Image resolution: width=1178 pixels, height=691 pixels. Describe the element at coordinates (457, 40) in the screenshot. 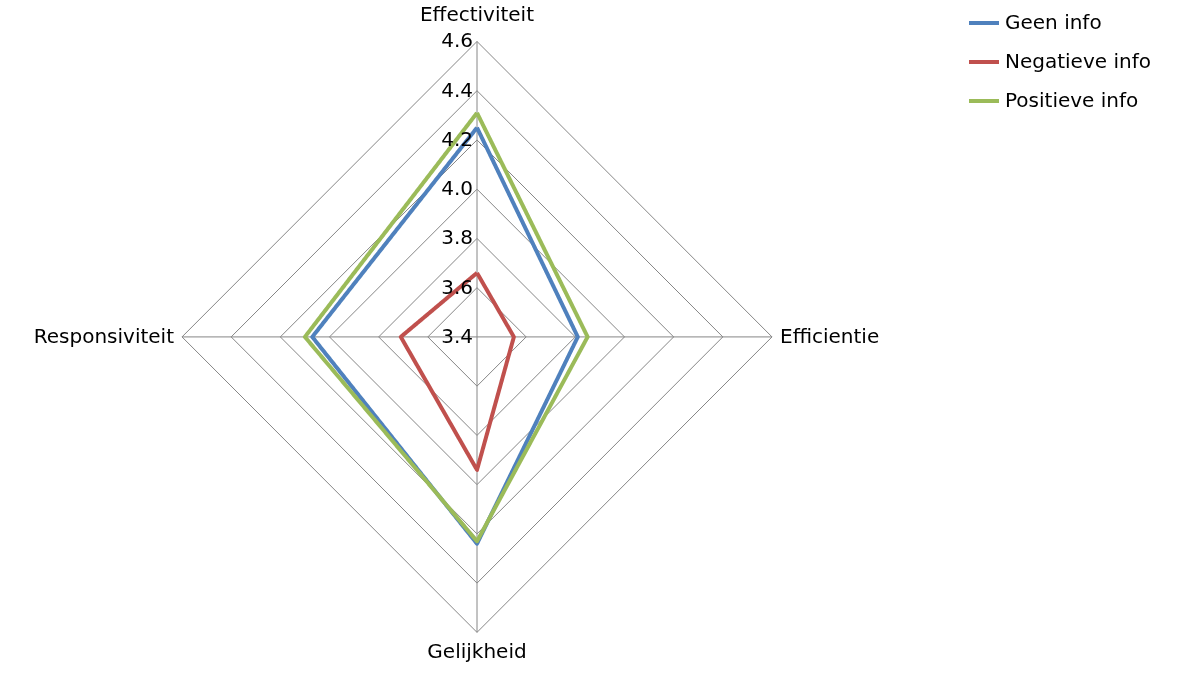

I see `y-tick-label: 4.6` at that location.